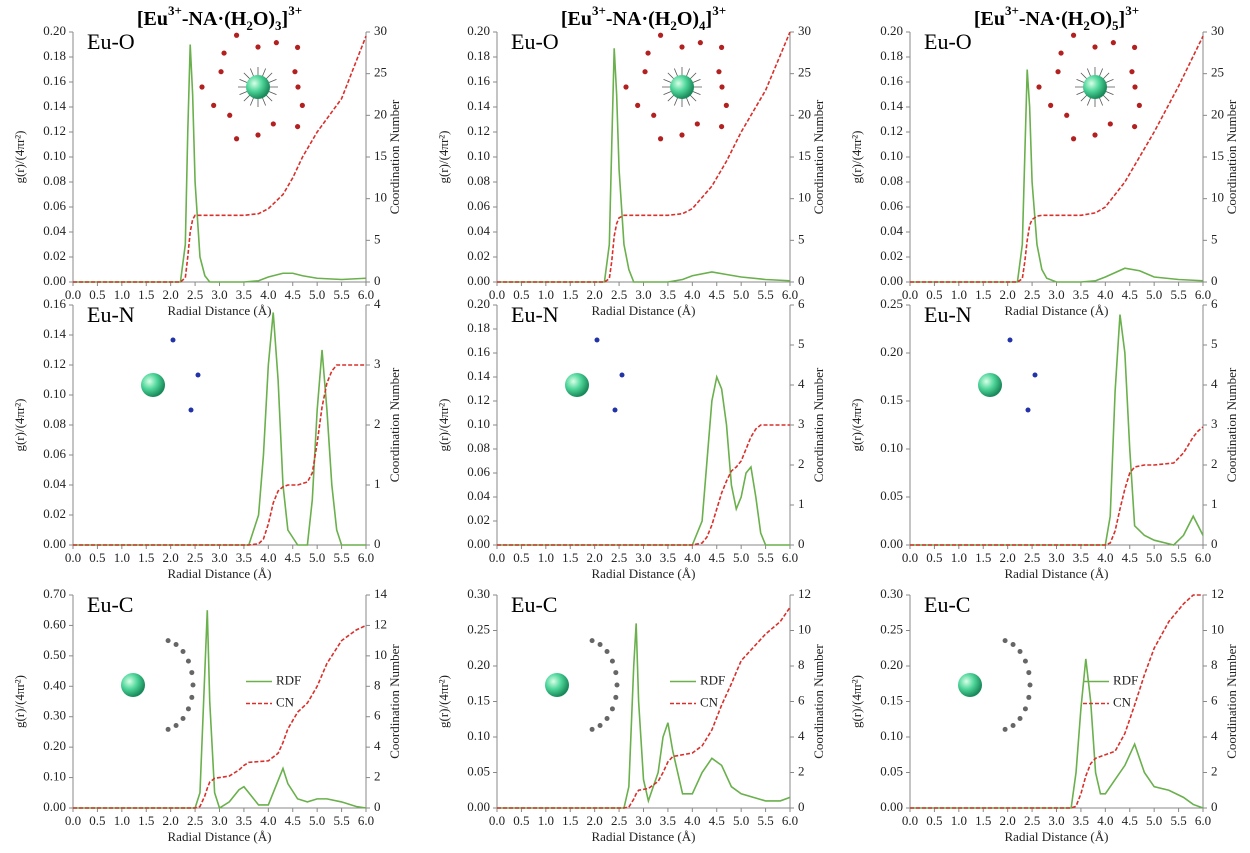 This screenshot has height=853, width=1250. I want to click on y-tick-label: 0.18, so click(54, 55).